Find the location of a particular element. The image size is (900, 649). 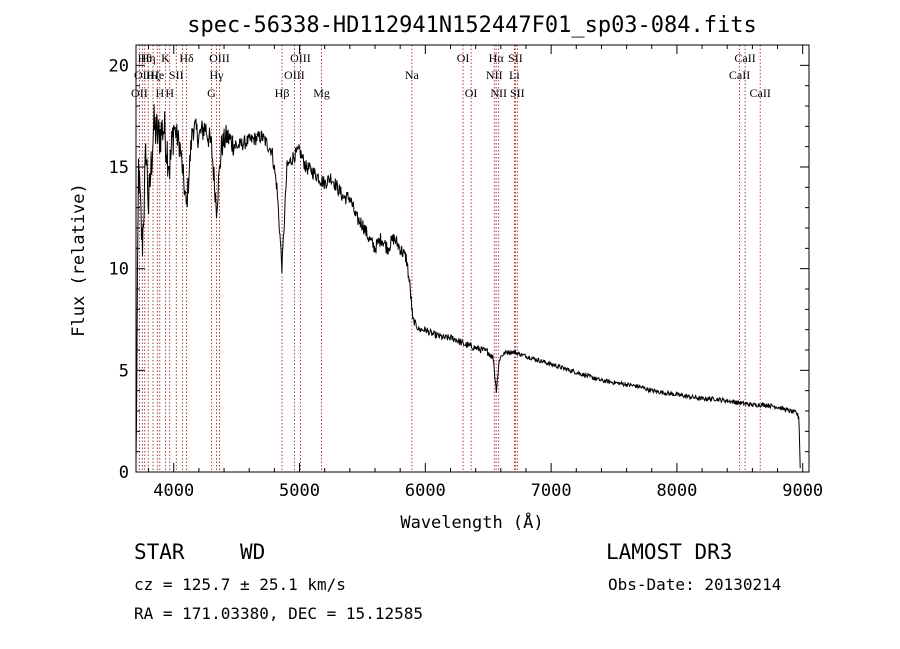

x-axis-label: Wavelength (Å) is located at coordinates (471, 522).